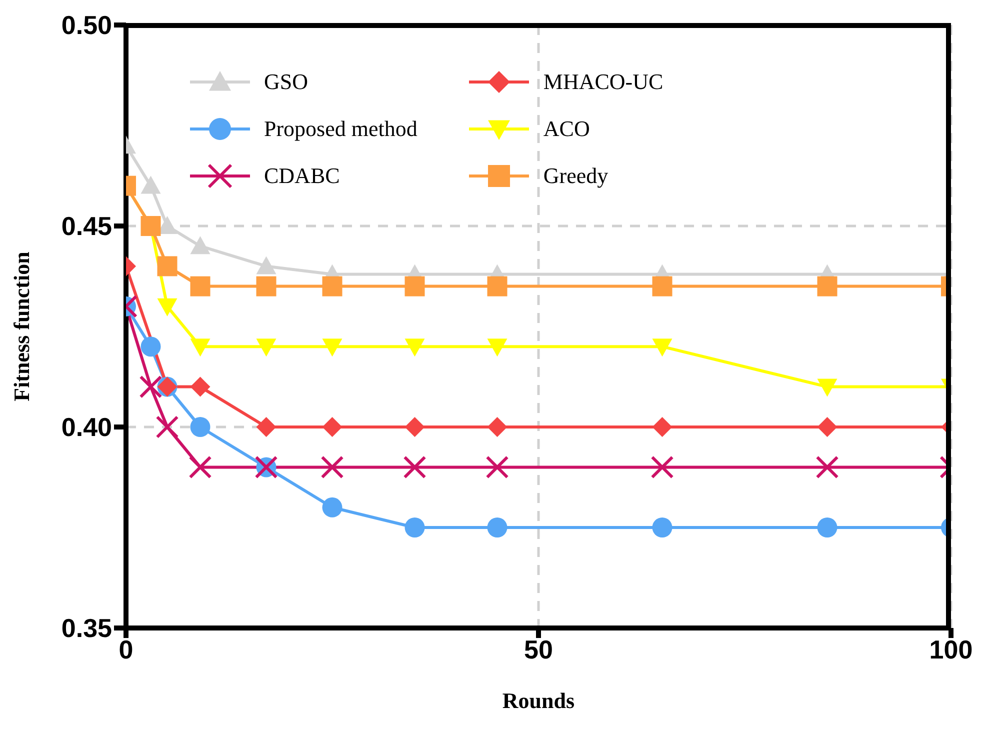  What do you see at coordinates (951, 649) in the screenshot?
I see `x-tick-label: 100` at bounding box center [951, 649].